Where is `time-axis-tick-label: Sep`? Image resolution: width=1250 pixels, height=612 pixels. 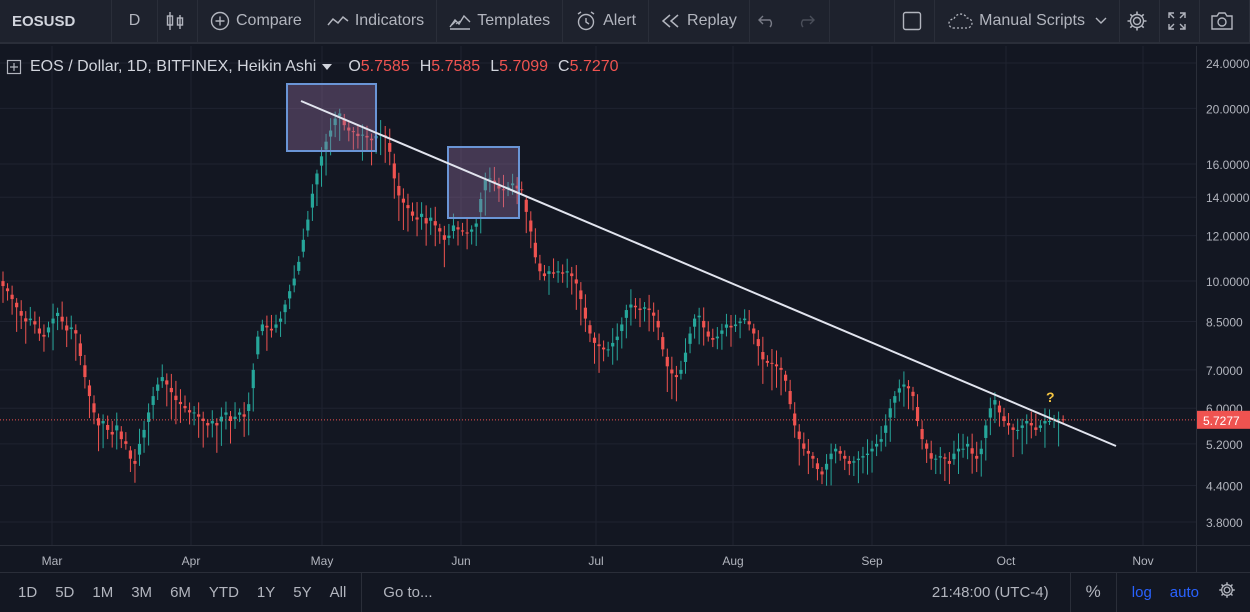
time-axis-tick-label: Sep is located at coordinates (872, 561).